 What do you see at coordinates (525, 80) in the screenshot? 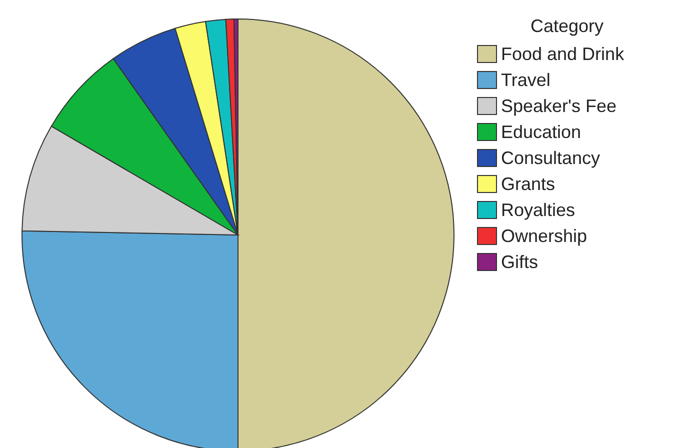
I see `legend-label: Travel` at bounding box center [525, 80].